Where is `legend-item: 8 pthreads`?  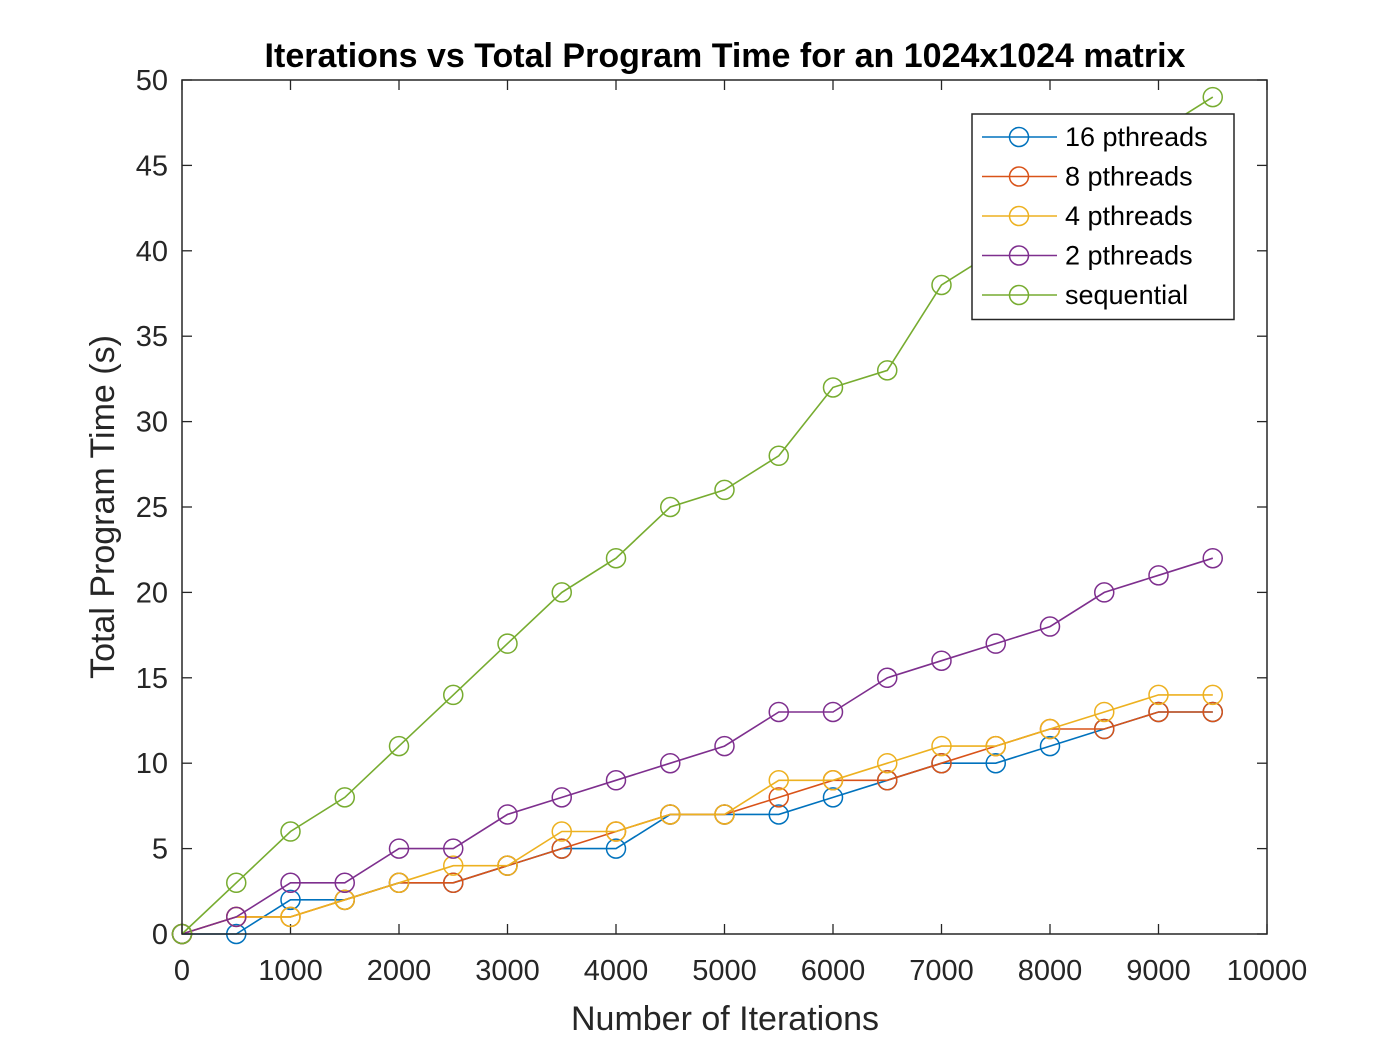 legend-item: 8 pthreads is located at coordinates (1087, 177).